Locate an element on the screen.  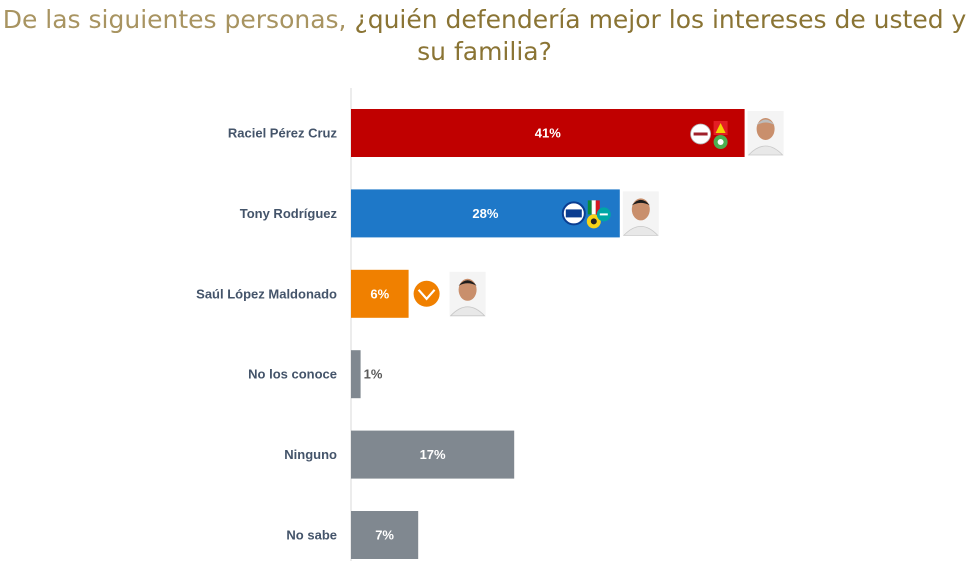
pri-logo-green is located at coordinates (589, 207).